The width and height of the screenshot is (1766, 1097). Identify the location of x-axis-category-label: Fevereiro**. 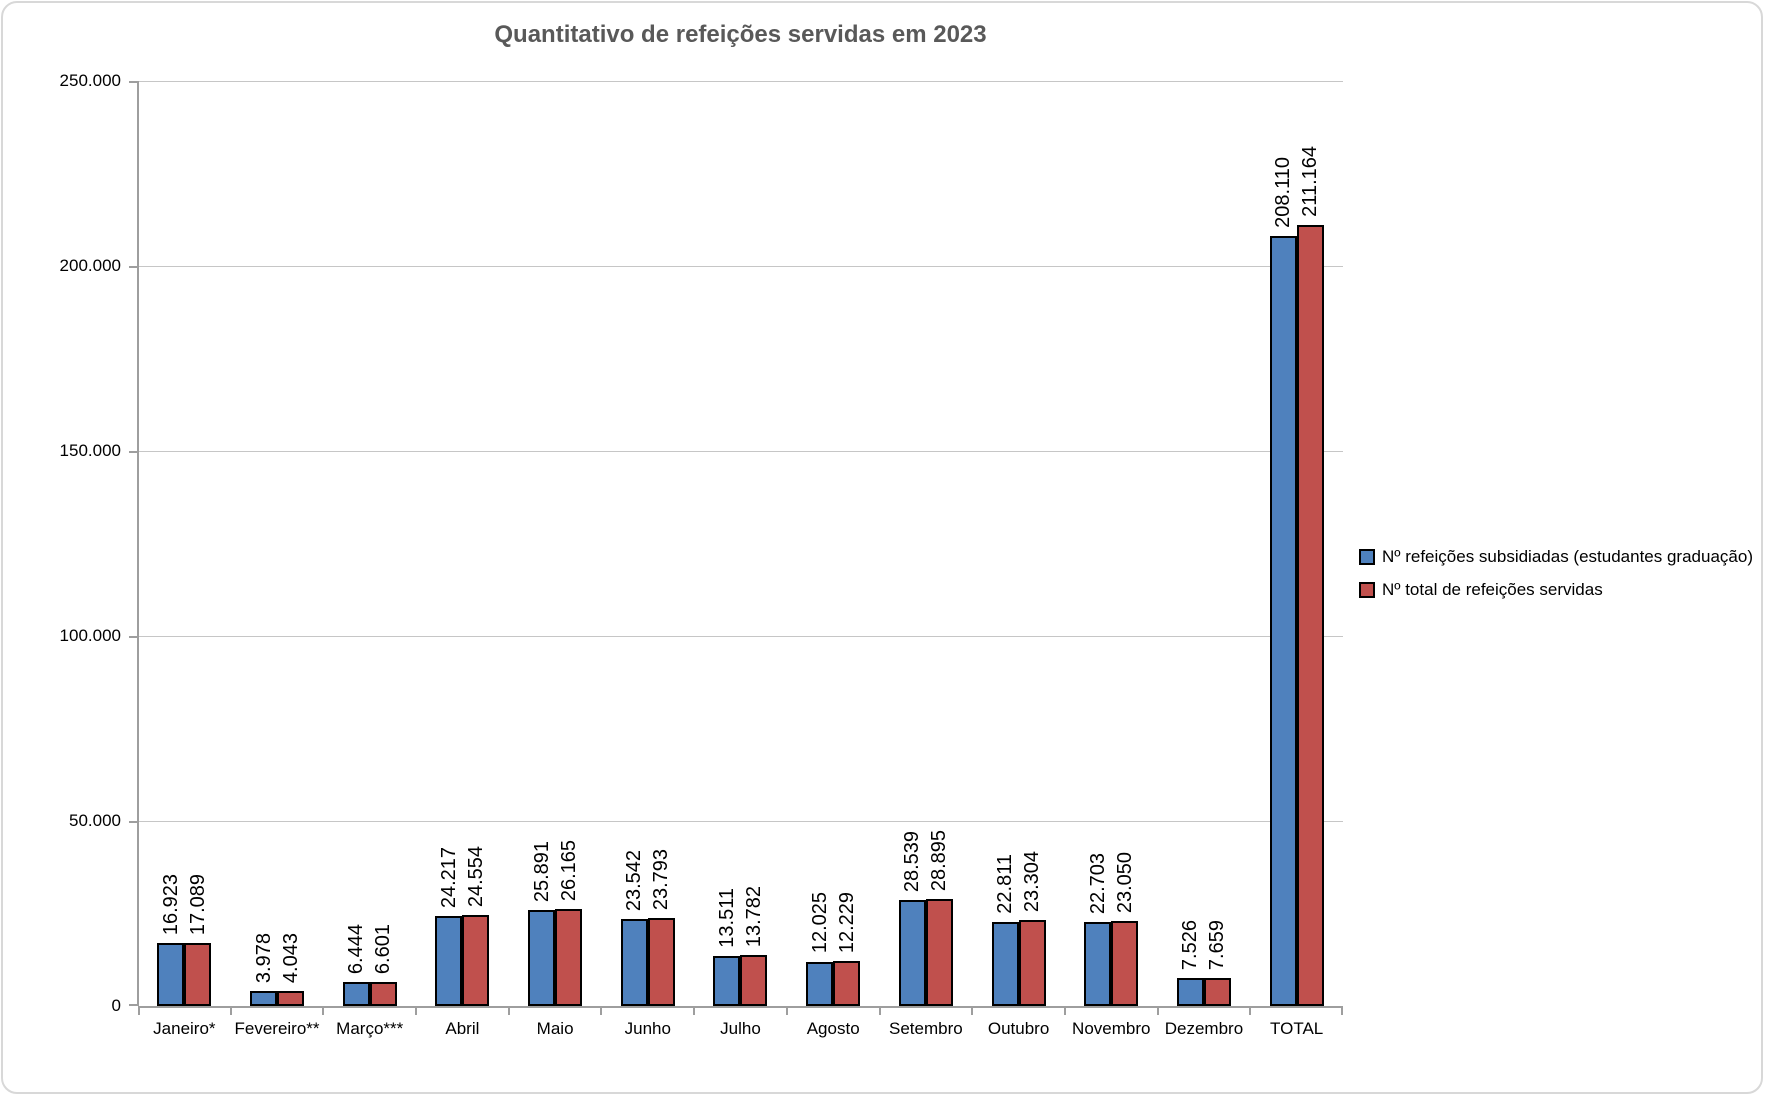
(277, 1028).